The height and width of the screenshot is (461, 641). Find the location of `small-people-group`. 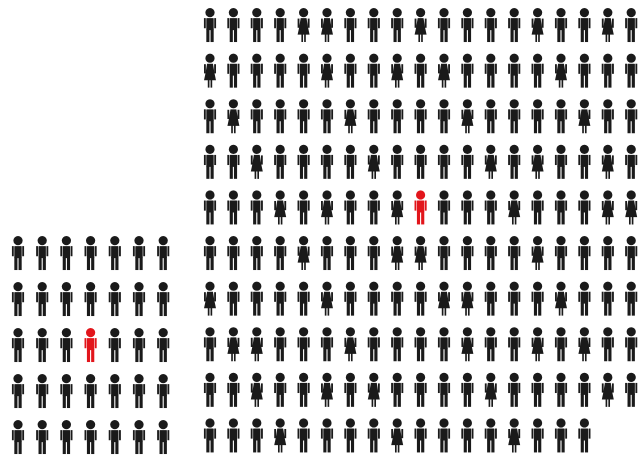

small-people-group is located at coordinates (90, 345).